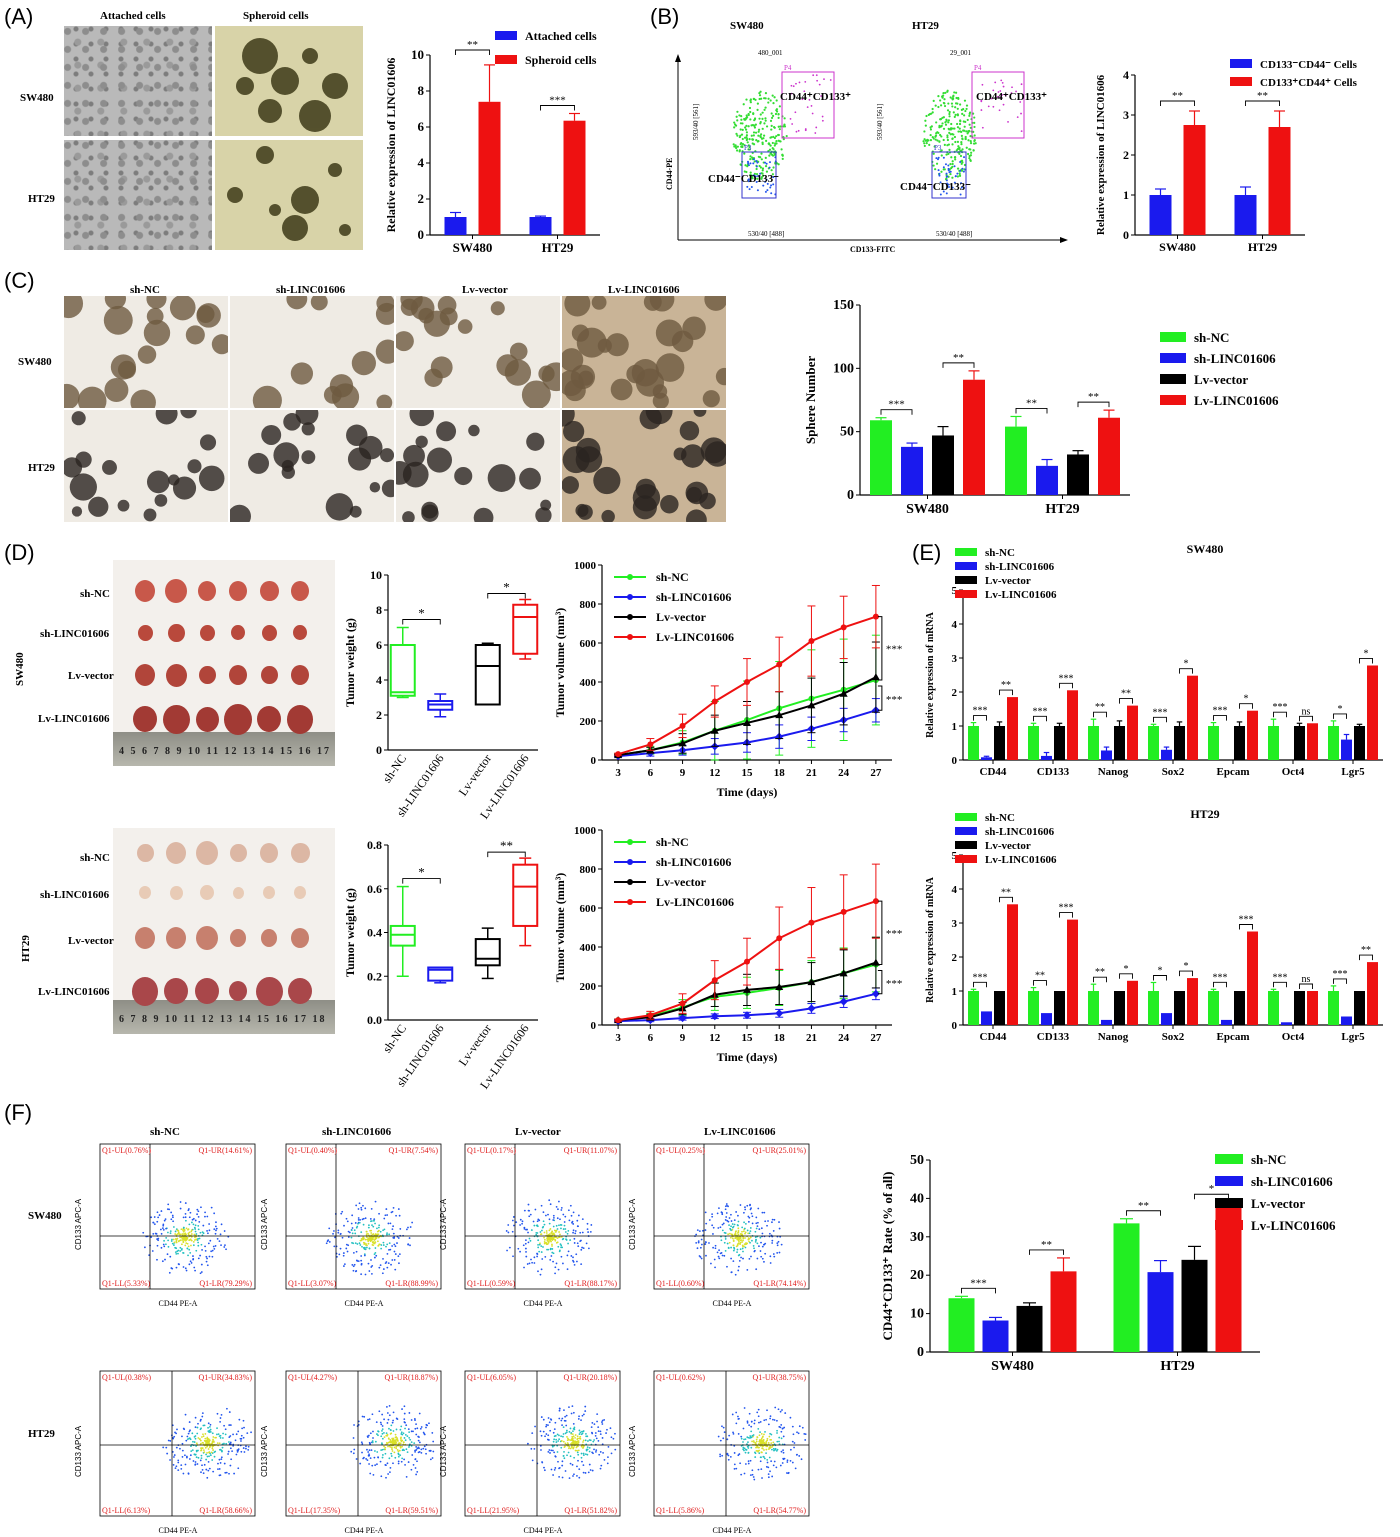  Describe the element at coordinates (630, 842) in the screenshot. I see `legend-marker` at that location.